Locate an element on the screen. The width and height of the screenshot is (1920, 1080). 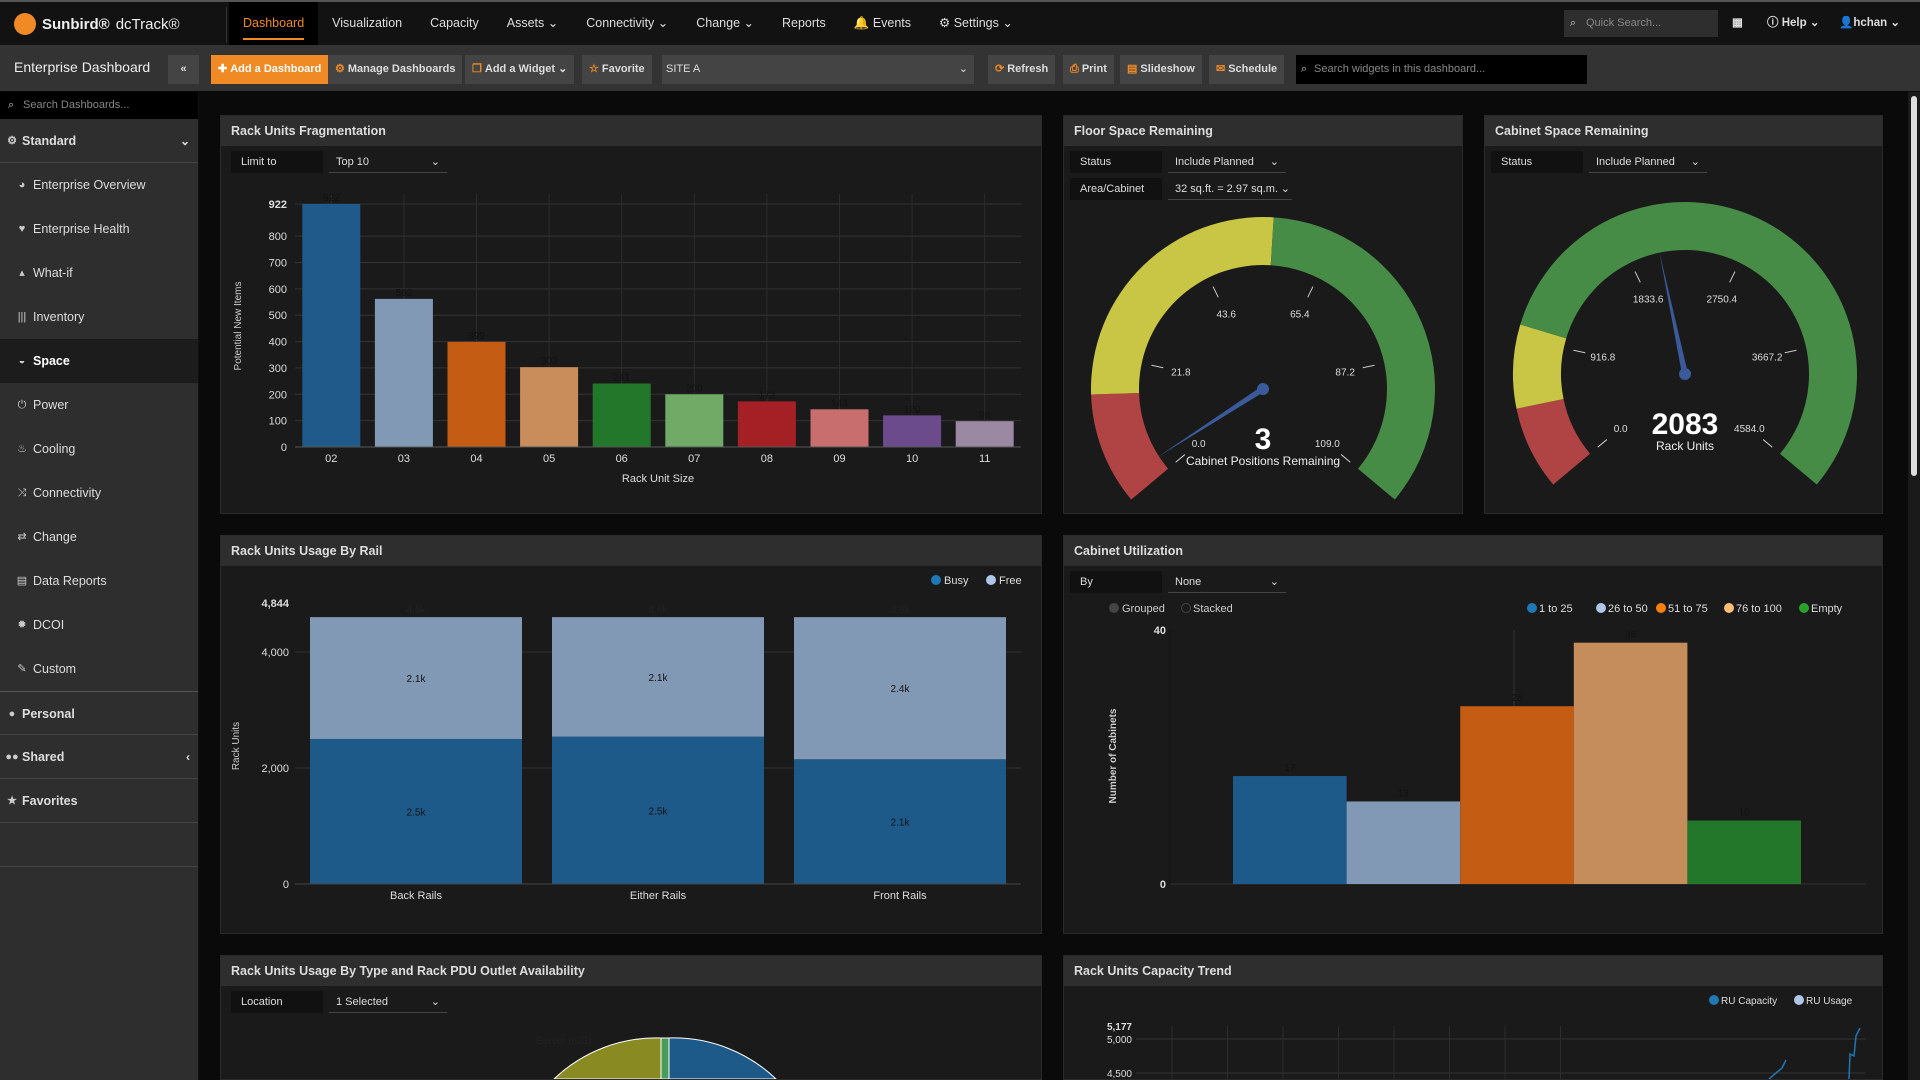
by-select: None ⌄ is located at coordinates (1227, 582).